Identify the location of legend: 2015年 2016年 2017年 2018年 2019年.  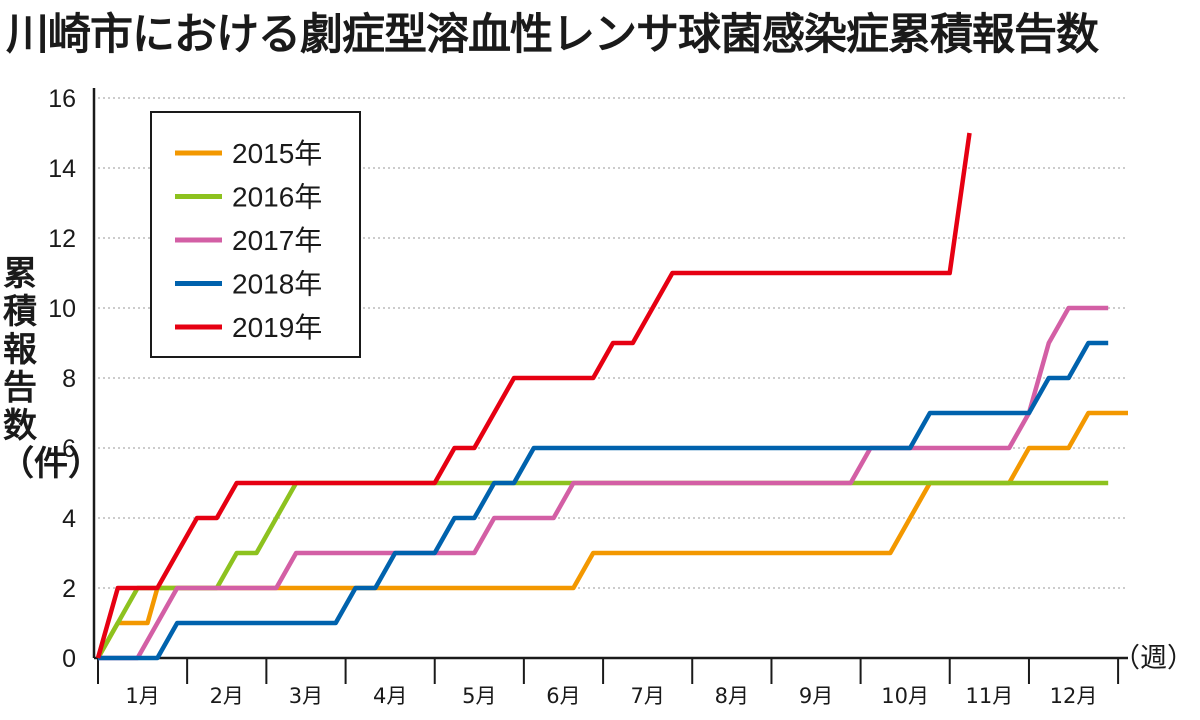
(255, 234).